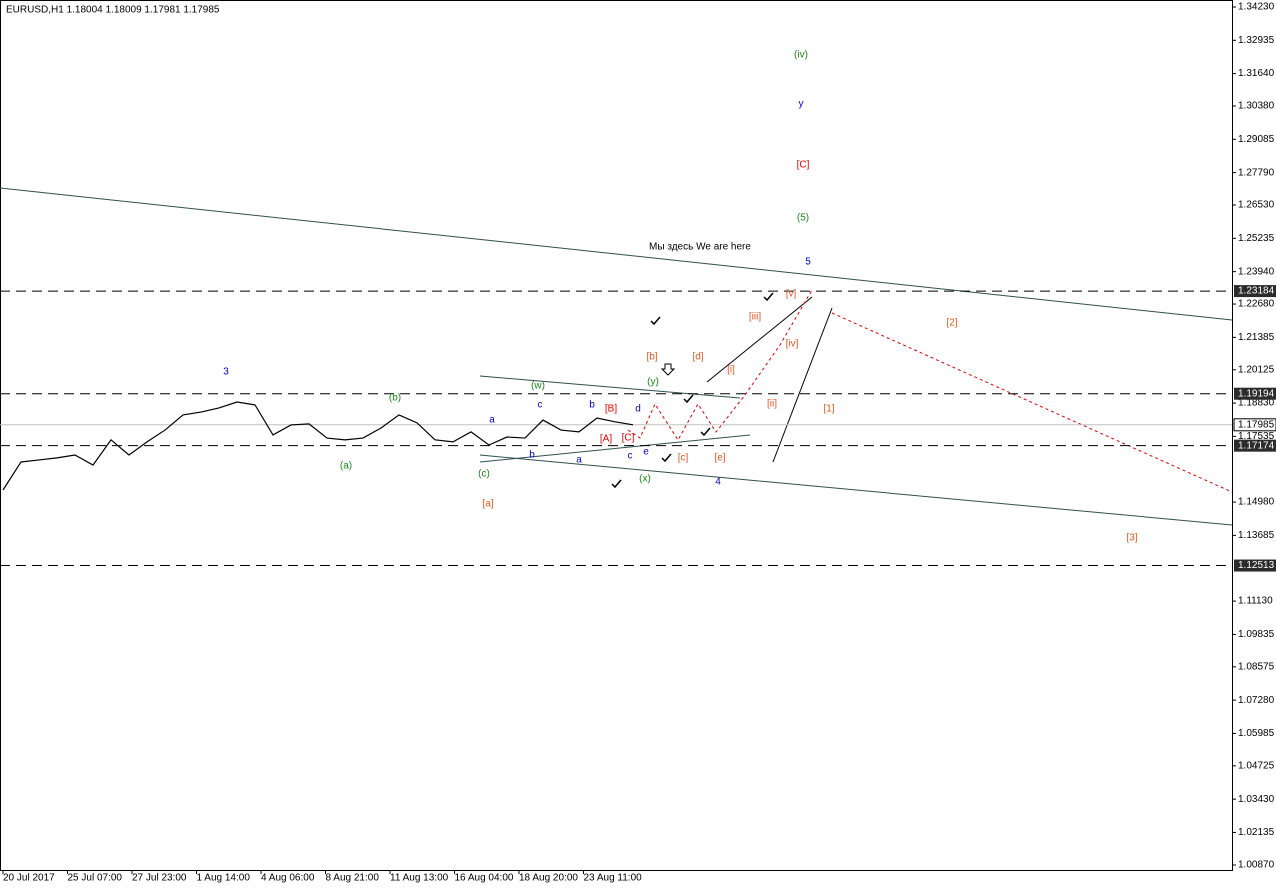 This screenshot has width=1276, height=889. Describe the element at coordinates (1255, 601) in the screenshot. I see `y-tick-label: 1.11130` at that location.